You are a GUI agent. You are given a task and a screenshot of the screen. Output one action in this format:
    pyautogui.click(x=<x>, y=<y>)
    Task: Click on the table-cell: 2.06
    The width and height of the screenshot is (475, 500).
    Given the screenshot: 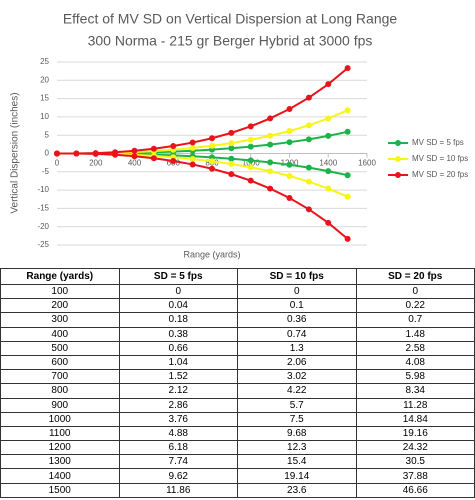 What is the action you would take?
    pyautogui.click(x=297, y=362)
    